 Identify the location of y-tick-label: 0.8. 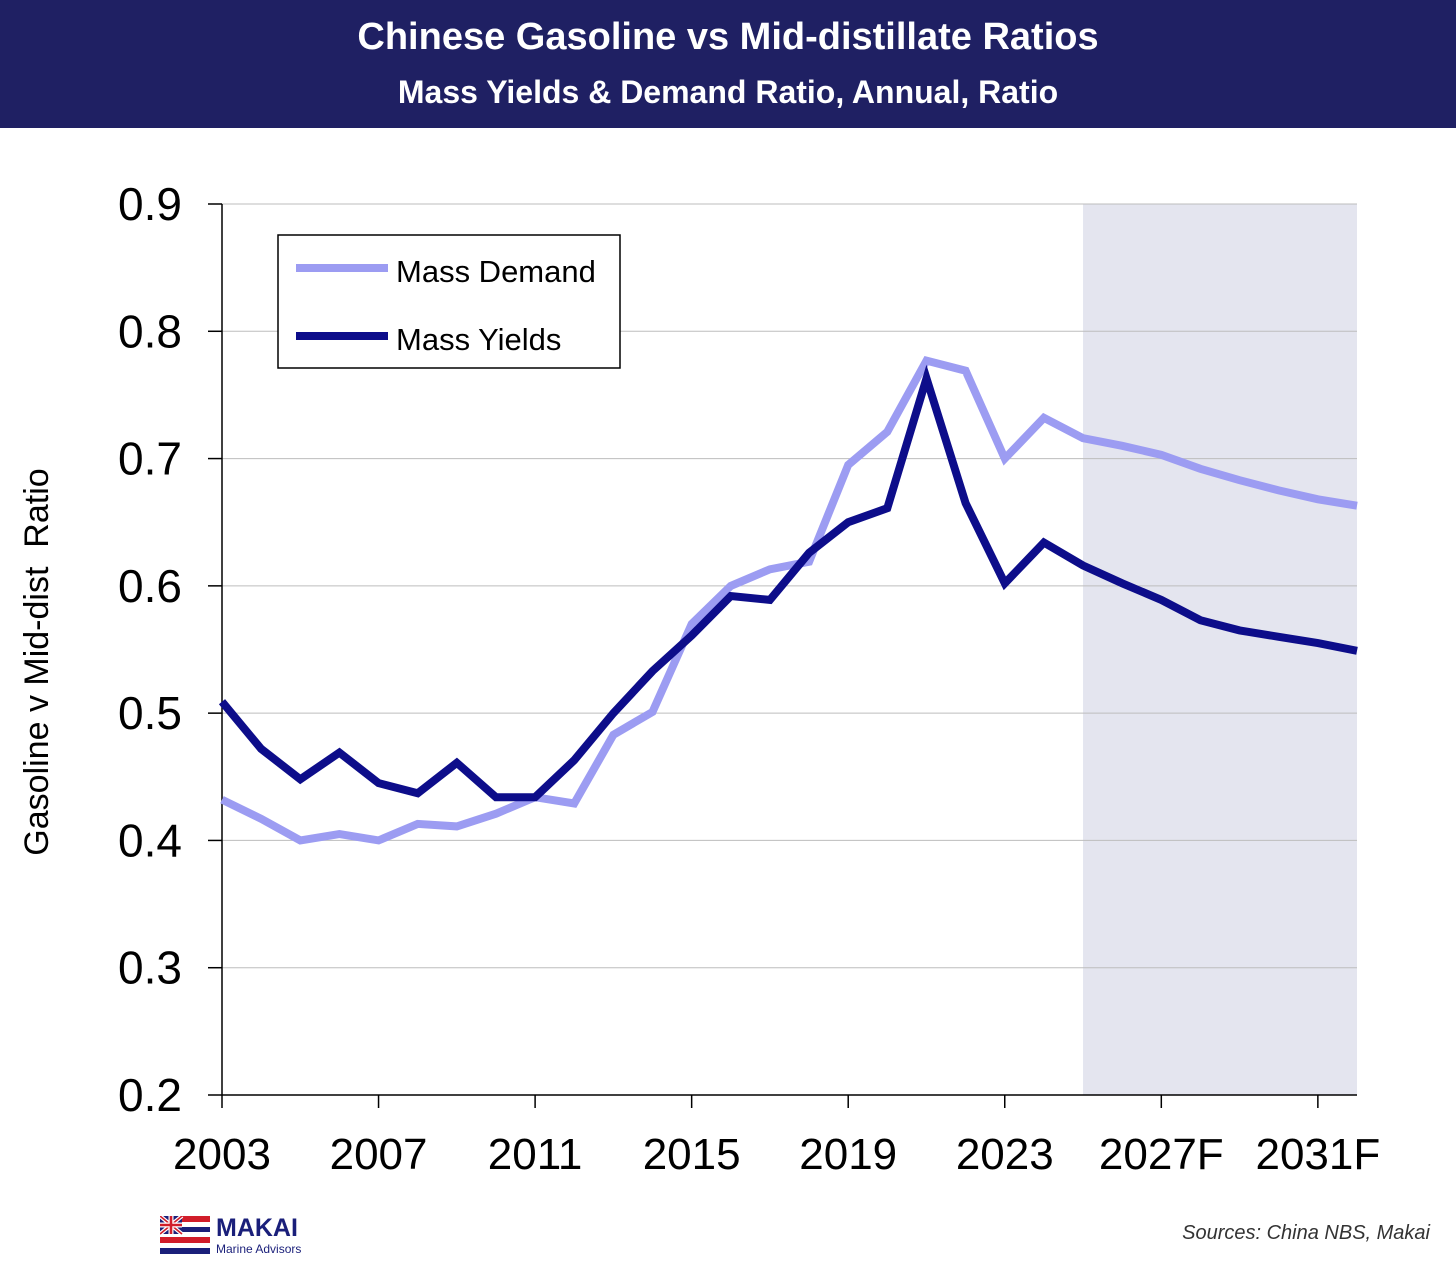
(150, 331).